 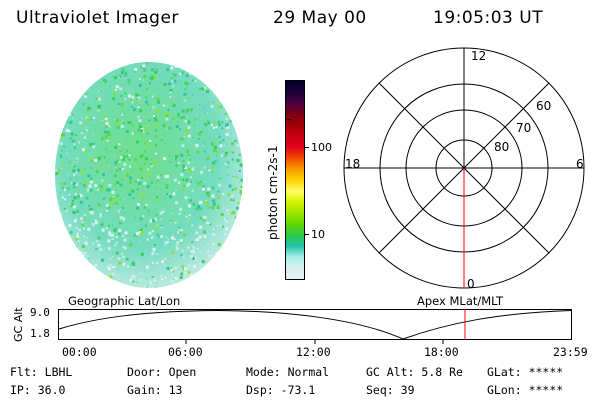 What do you see at coordinates (273, 193) in the screenshot?
I see `colorbar-unit-label: photon cm-2s-1` at bounding box center [273, 193].